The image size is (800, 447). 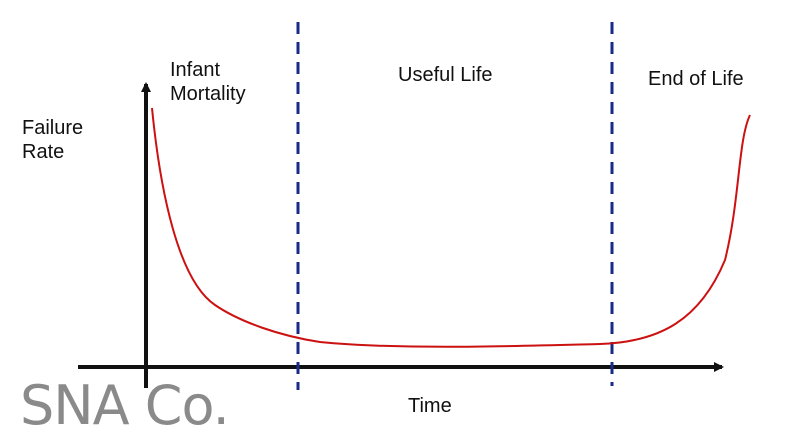 What do you see at coordinates (208, 82) in the screenshot?
I see `region-label-infant-mortality: Infant Mortality` at bounding box center [208, 82].